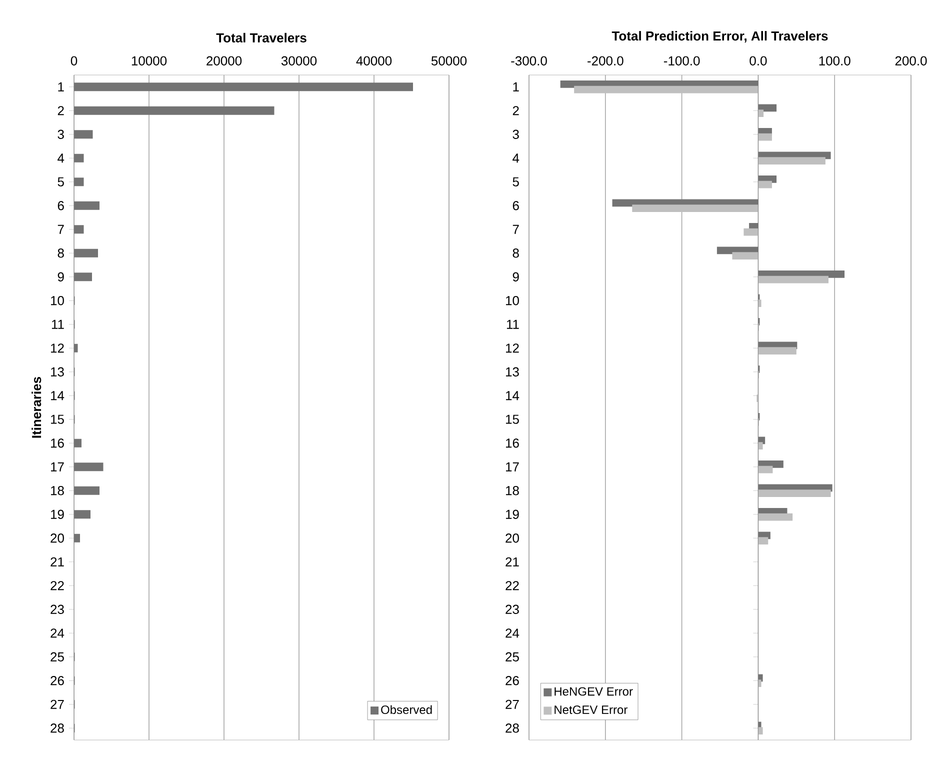 This screenshot has height=757, width=942. Describe the element at coordinates (37, 407) in the screenshot. I see `y-axis-title: Itineraries` at that location.